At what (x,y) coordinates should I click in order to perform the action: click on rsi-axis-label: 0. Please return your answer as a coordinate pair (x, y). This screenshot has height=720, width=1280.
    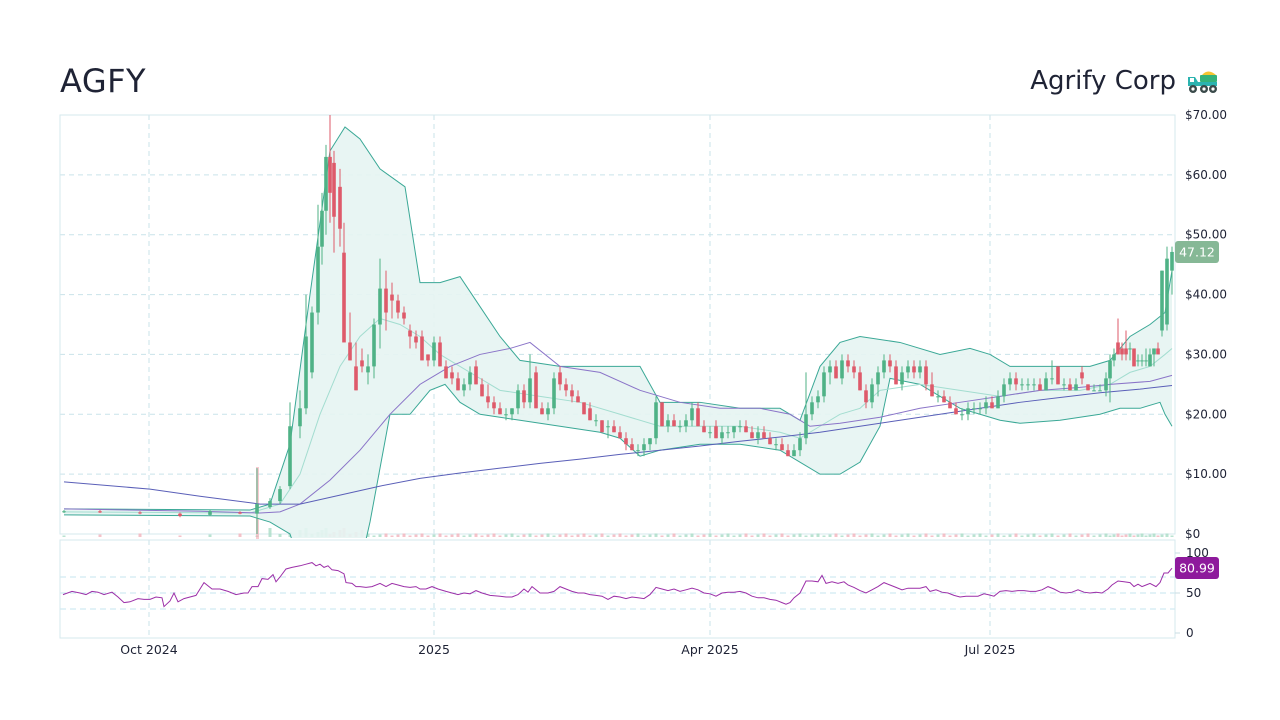
    Looking at the image, I should click on (1190, 633).